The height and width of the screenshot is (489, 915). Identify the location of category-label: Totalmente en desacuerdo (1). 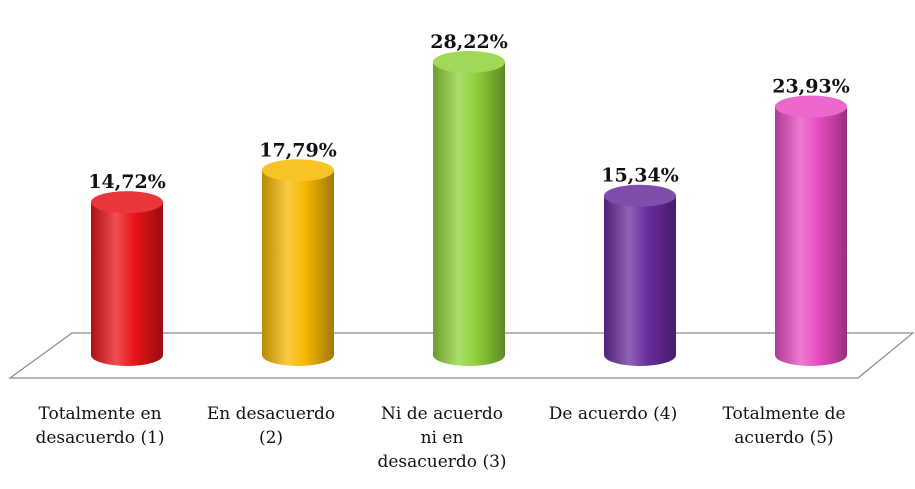
(100, 426).